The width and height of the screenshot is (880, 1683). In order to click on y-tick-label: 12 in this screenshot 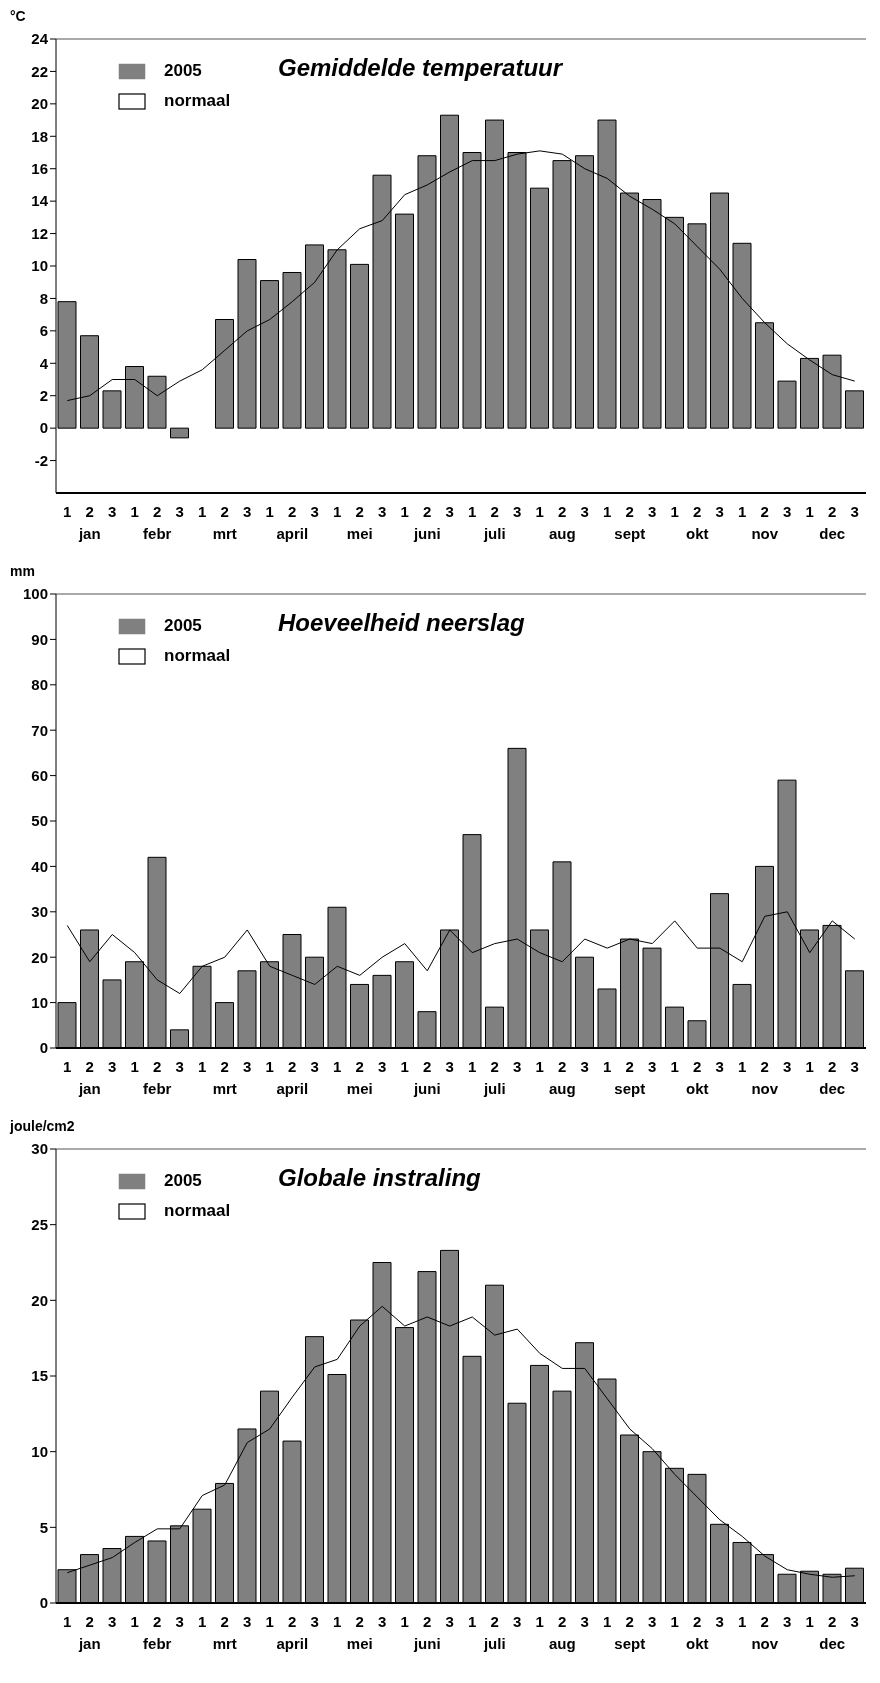, I will do `click(39, 233)`.